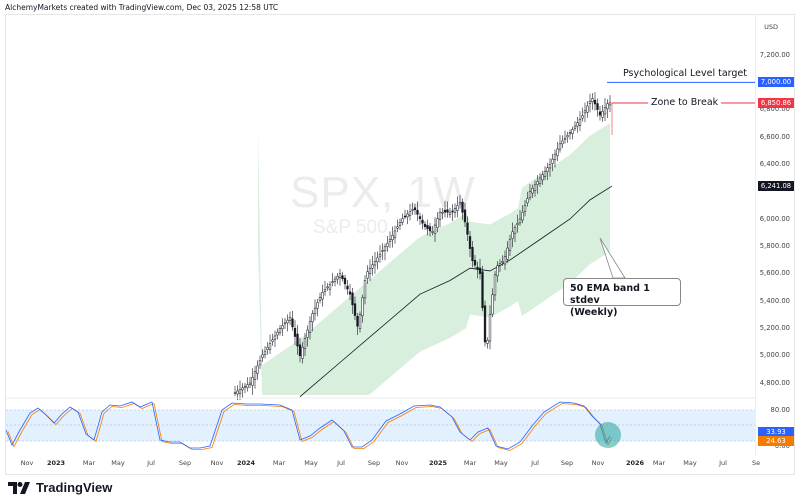 Image resolution: width=800 pixels, height=504 pixels. What do you see at coordinates (774, 273) in the screenshot?
I see `price-tick: 5,600.00` at bounding box center [774, 273].